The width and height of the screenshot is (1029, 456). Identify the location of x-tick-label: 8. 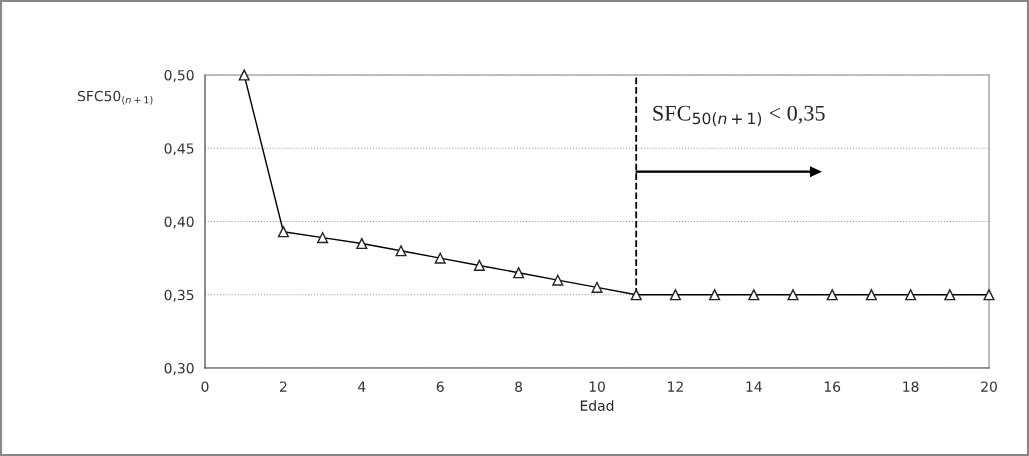
(519, 386).